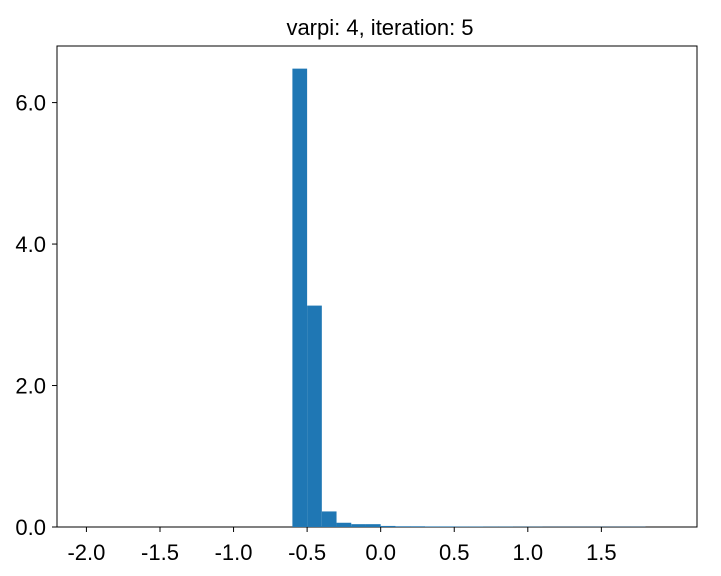 This screenshot has height=576, width=721. Describe the element at coordinates (36, 315) in the screenshot. I see `y-axis: 0.0 2.0 4.0 6.0` at that location.